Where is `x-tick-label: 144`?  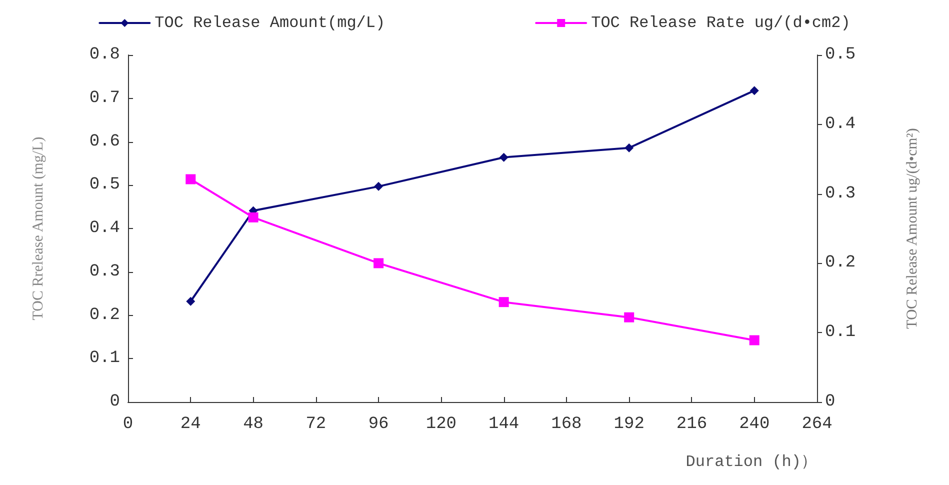
x-tick-label: 144 is located at coordinates (504, 424).